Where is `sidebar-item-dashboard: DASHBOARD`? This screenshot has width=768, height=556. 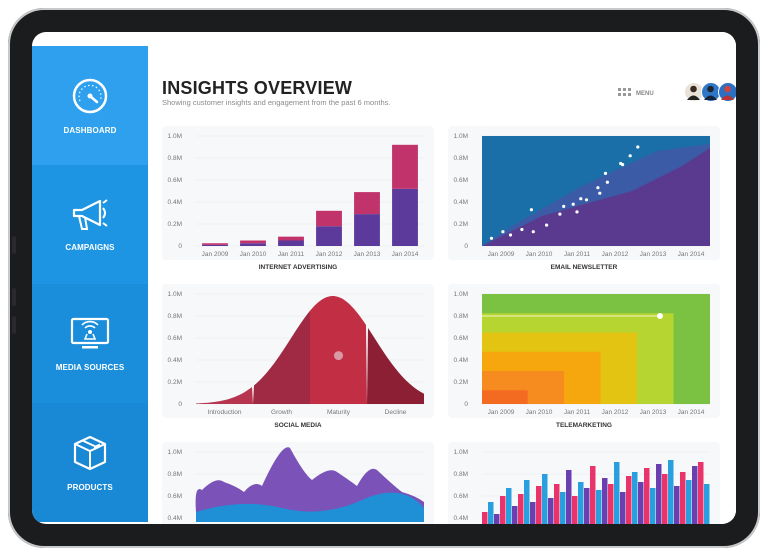
sidebar-item-dashboard: DASHBOARD is located at coordinates (93, 105).